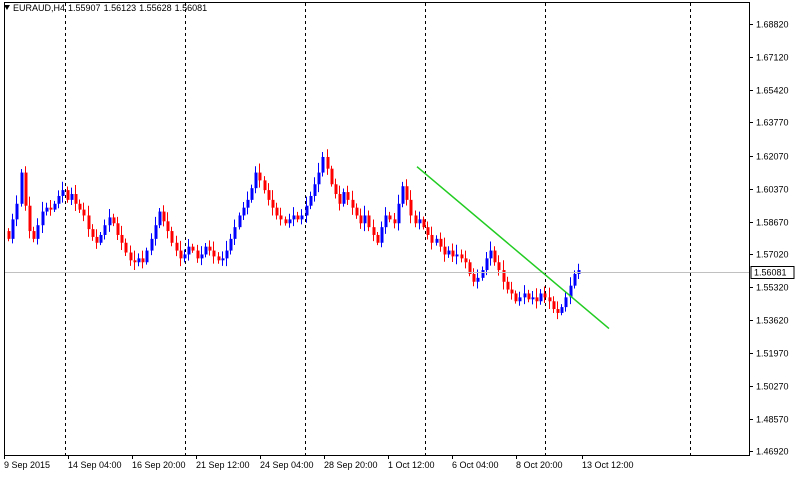  I want to click on y-tick-label: 1.65420, so click(772, 91).